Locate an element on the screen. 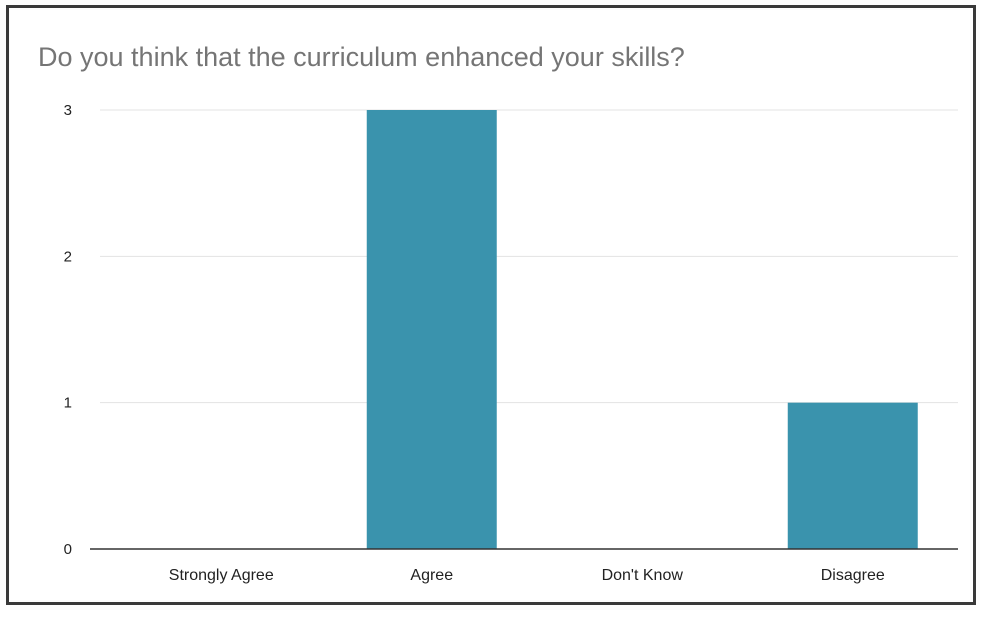 This screenshot has height=617, width=984. x-category-label: Don't Know is located at coordinates (643, 575).